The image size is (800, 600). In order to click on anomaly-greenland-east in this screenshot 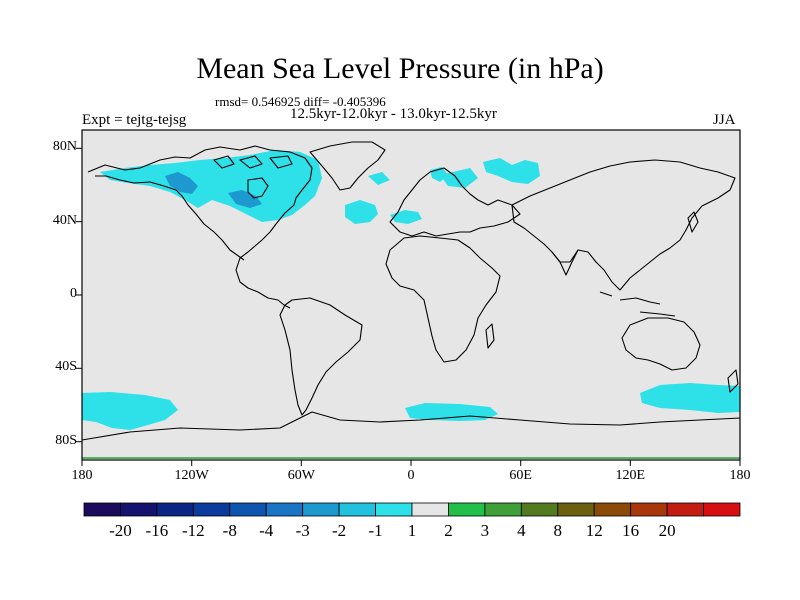, I will do `click(379, 178)`.